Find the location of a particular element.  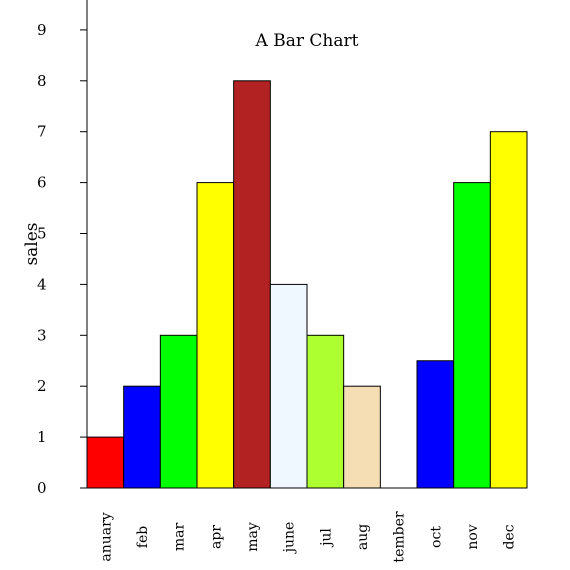

x-category-label: apr is located at coordinates (216, 537).